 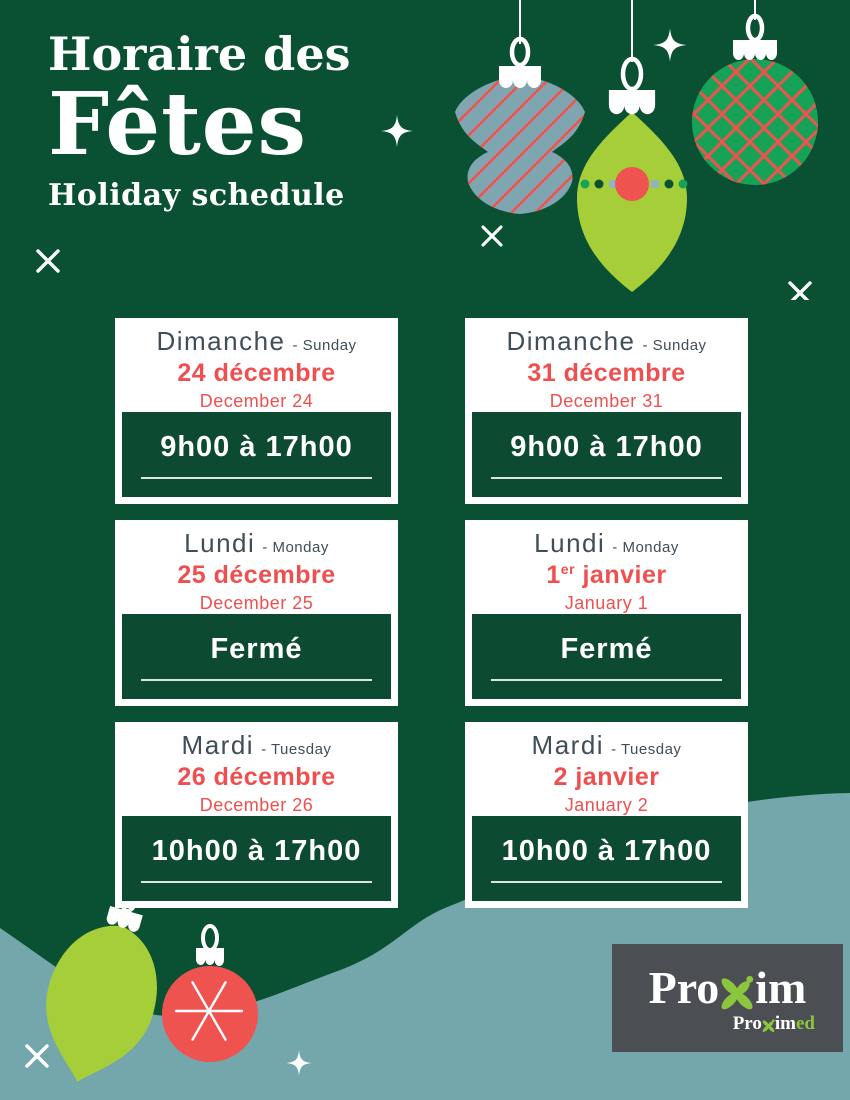 I want to click on date-fr-main: 31 décembre, so click(x=606, y=373).